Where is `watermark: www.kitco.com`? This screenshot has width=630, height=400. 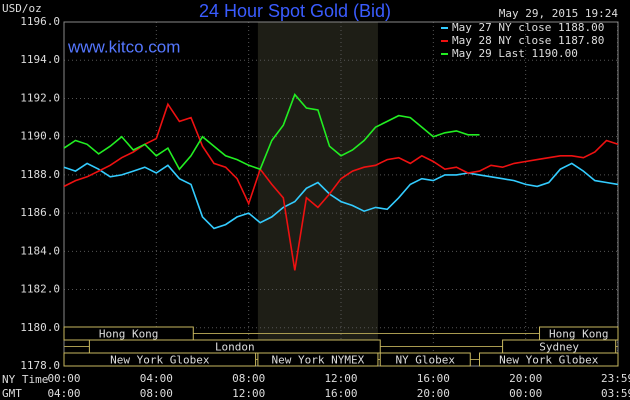 watermark: www.kitco.com is located at coordinates (123, 46).